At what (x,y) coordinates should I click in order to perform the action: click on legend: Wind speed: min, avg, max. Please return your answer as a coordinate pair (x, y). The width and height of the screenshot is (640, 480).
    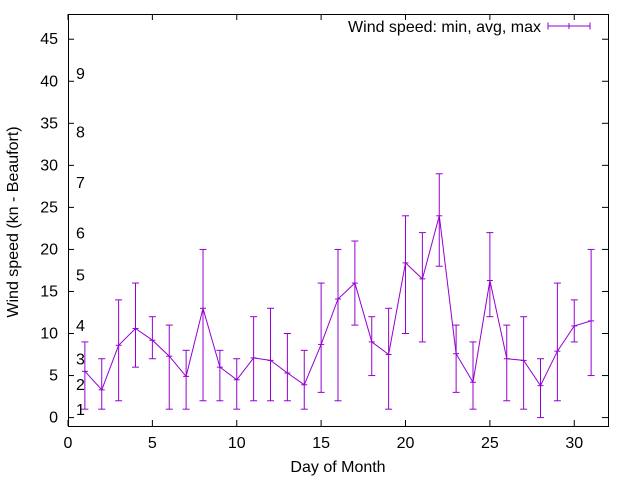
    Looking at the image, I should click on (469, 27).